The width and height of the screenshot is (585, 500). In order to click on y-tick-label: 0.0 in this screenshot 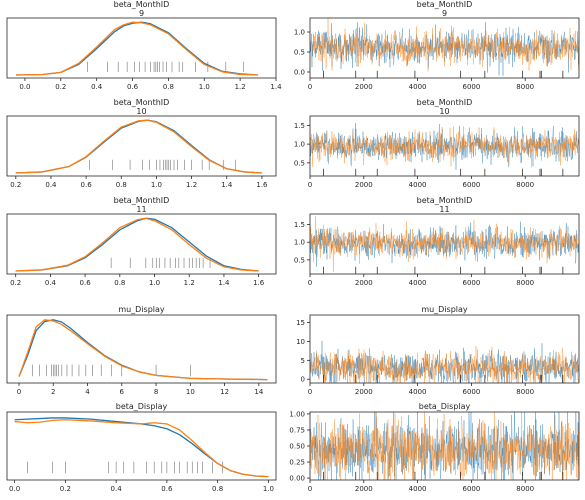, I will do `click(299, 73)`.